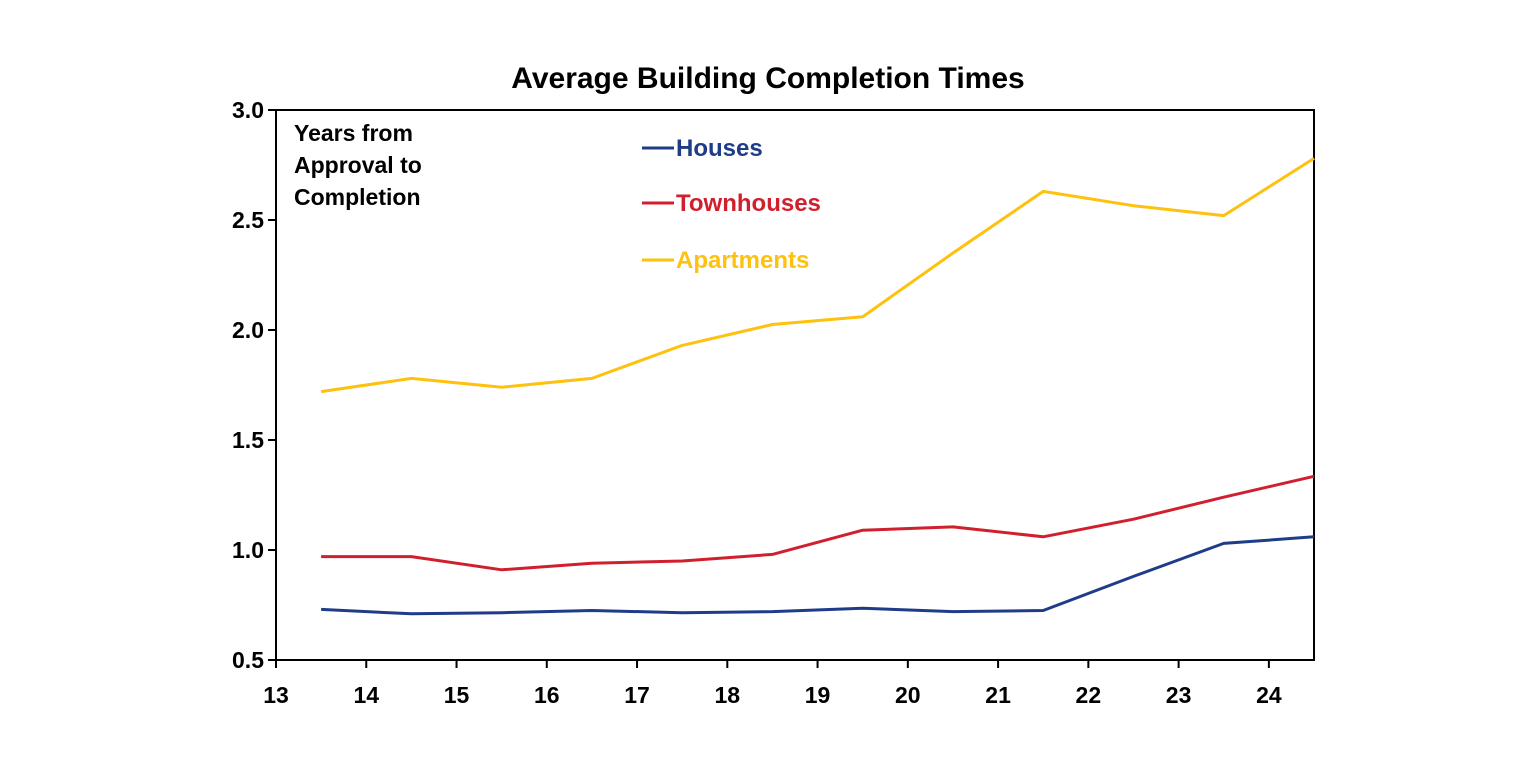  What do you see at coordinates (248, 440) in the screenshot?
I see `y-tick-label: 1.5` at bounding box center [248, 440].